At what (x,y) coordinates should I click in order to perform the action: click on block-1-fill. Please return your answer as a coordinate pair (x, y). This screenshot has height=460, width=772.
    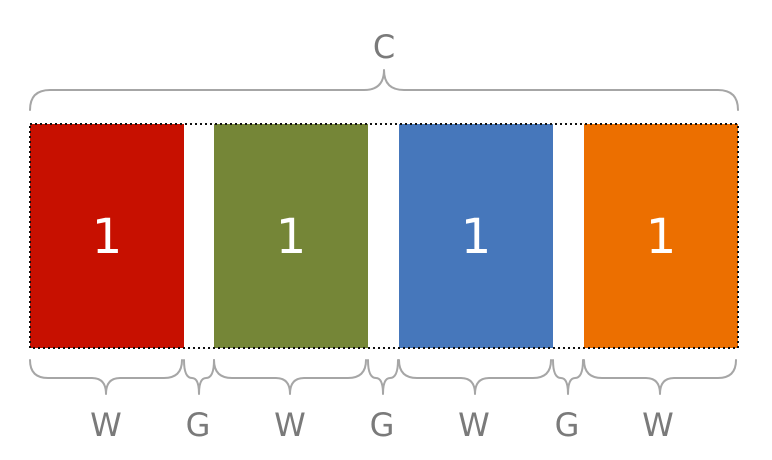
    Looking at the image, I should click on (107, 236).